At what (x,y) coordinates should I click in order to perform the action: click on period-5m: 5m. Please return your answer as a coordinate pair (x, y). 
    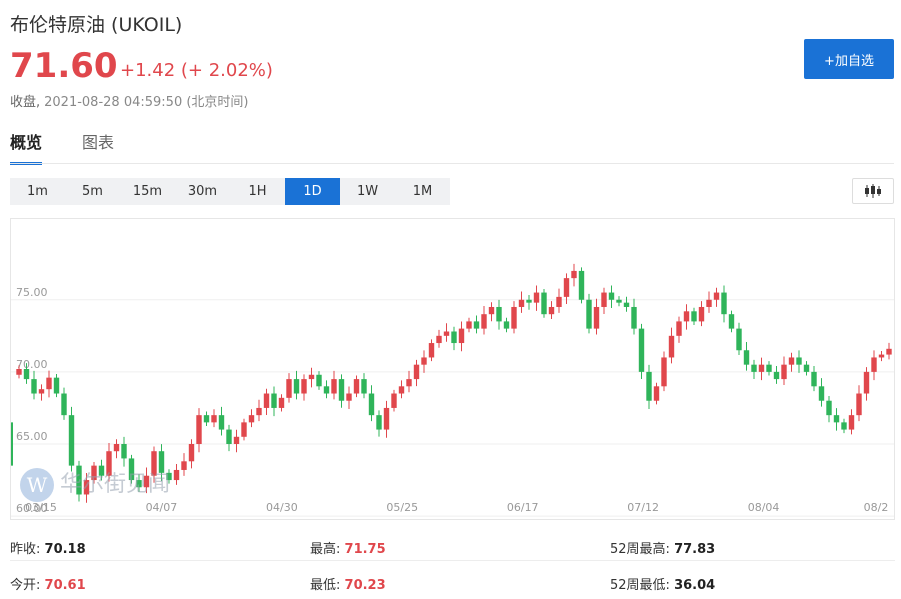
    Looking at the image, I should click on (92, 191).